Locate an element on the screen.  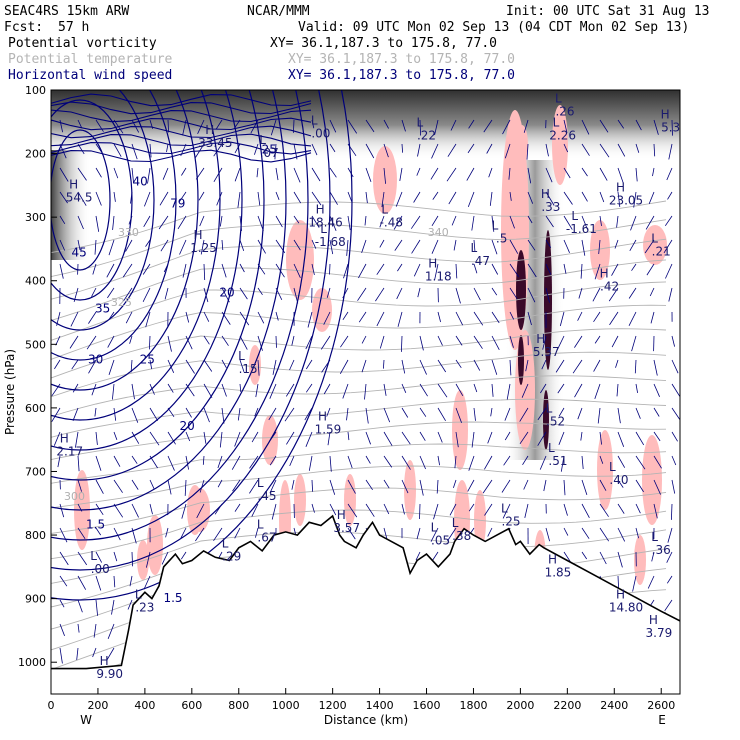
pv-area is located at coordinates (600, 250).